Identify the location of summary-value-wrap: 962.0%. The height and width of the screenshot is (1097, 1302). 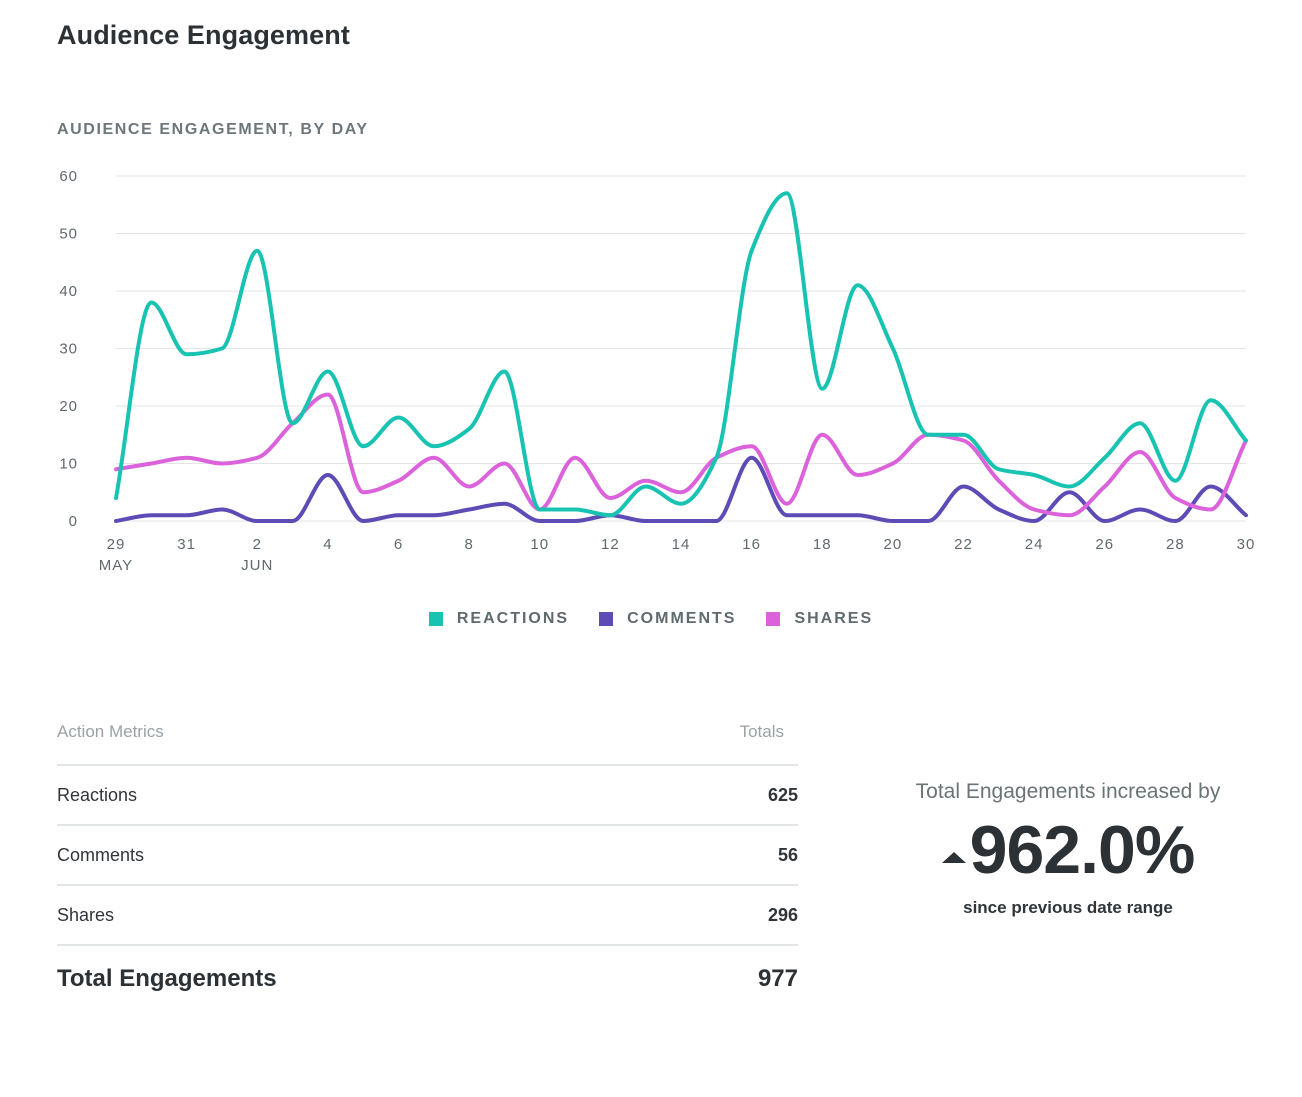
(1068, 850).